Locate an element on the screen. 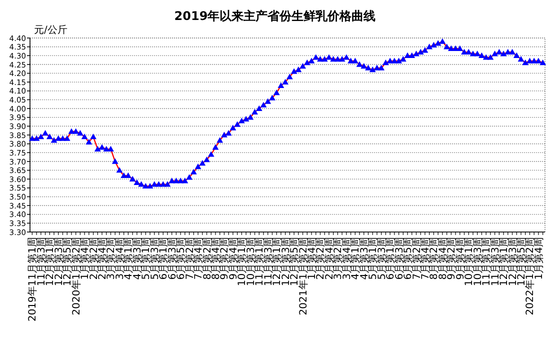  x-tick-label: 1月第4周 is located at coordinates (538, 258).